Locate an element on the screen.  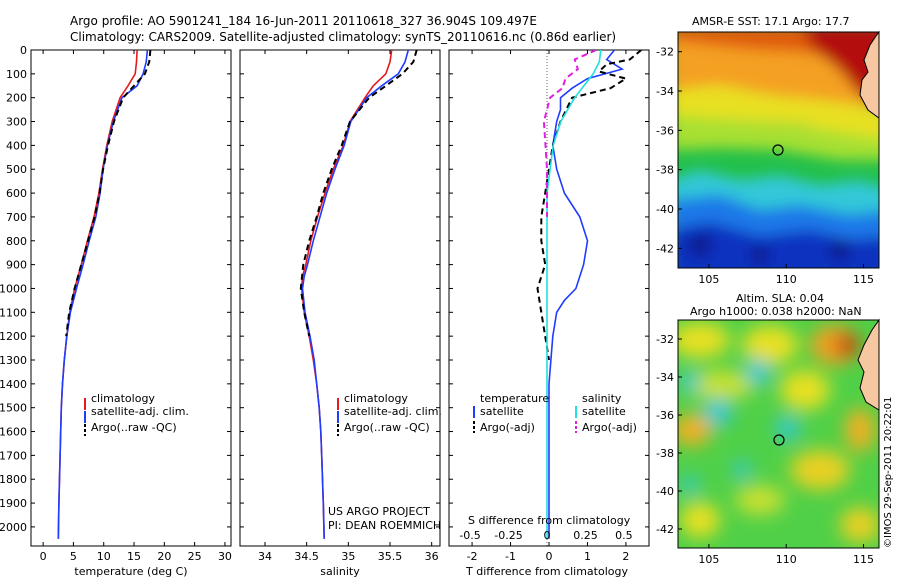
legend-climatology-t: climatology is located at coordinates (123, 398).